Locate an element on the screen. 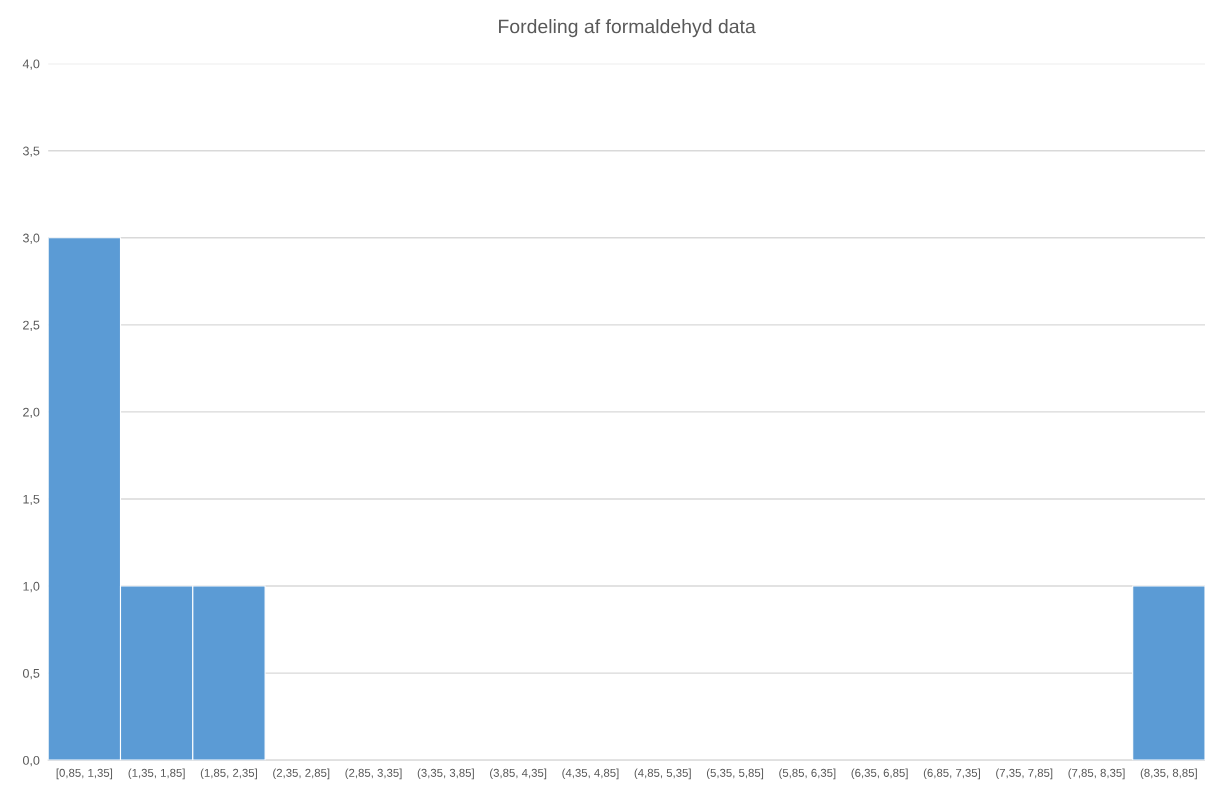  y-tick-label: 1,0 is located at coordinates (31, 587).